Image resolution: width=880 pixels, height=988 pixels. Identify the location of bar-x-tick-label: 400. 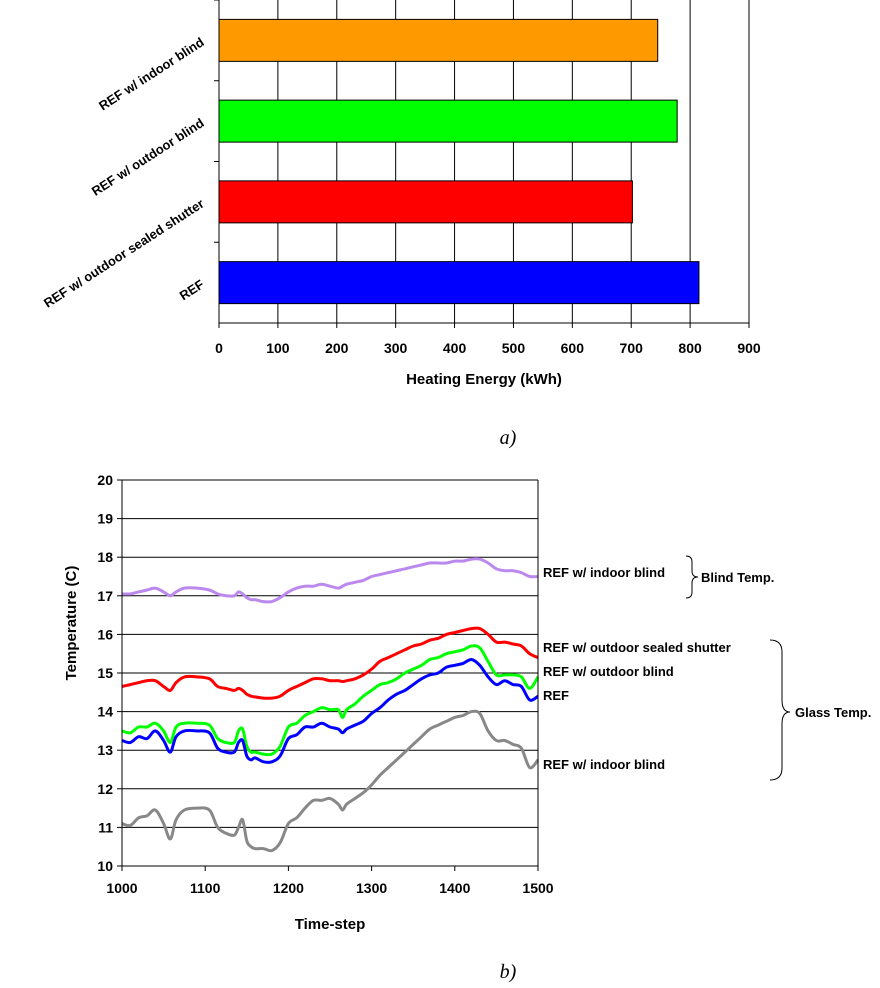
(455, 348).